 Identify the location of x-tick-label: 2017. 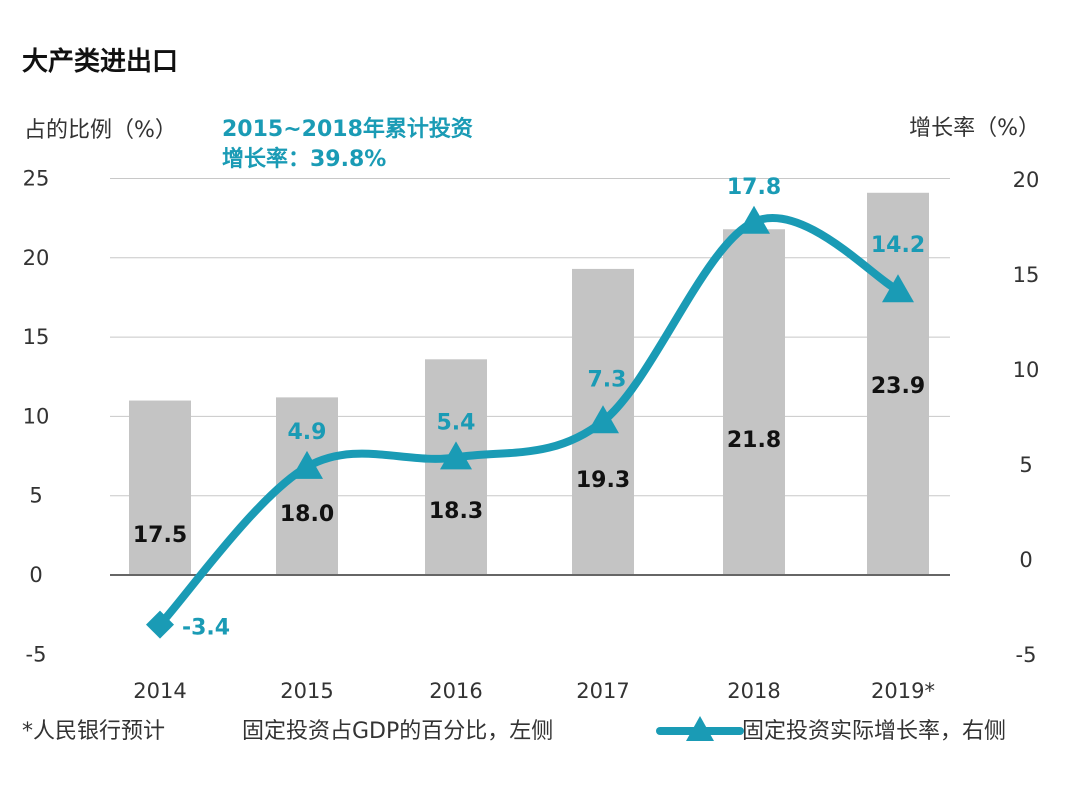
(602, 691).